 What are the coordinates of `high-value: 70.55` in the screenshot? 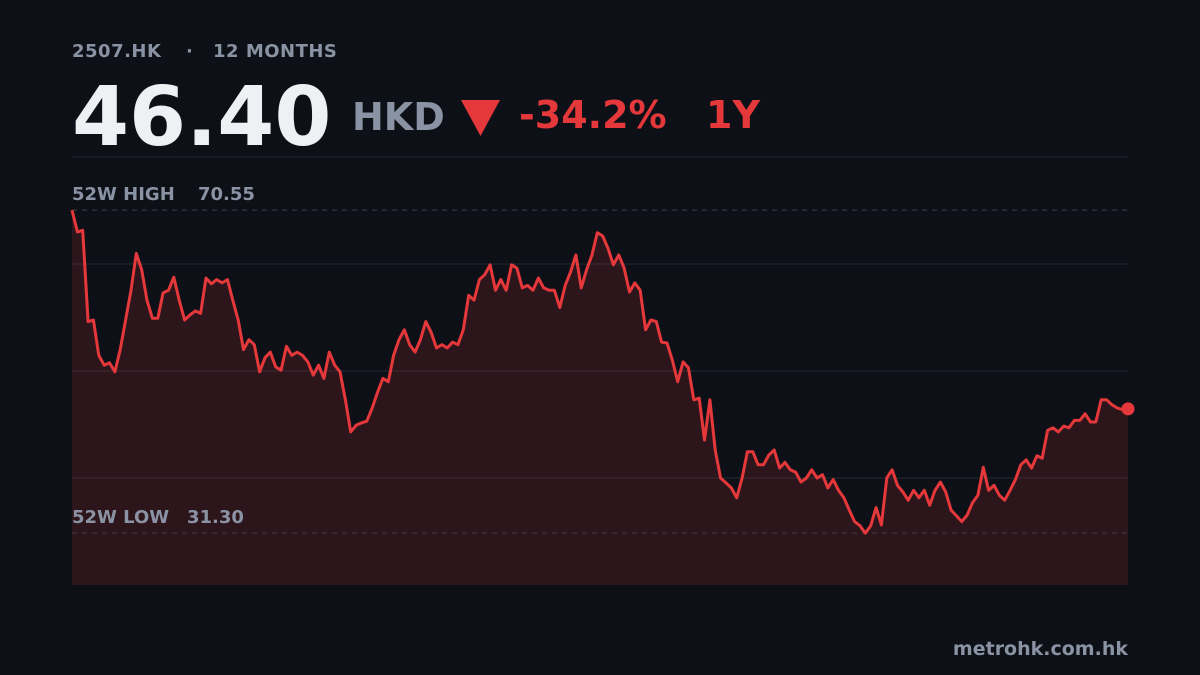 It's located at (226, 194).